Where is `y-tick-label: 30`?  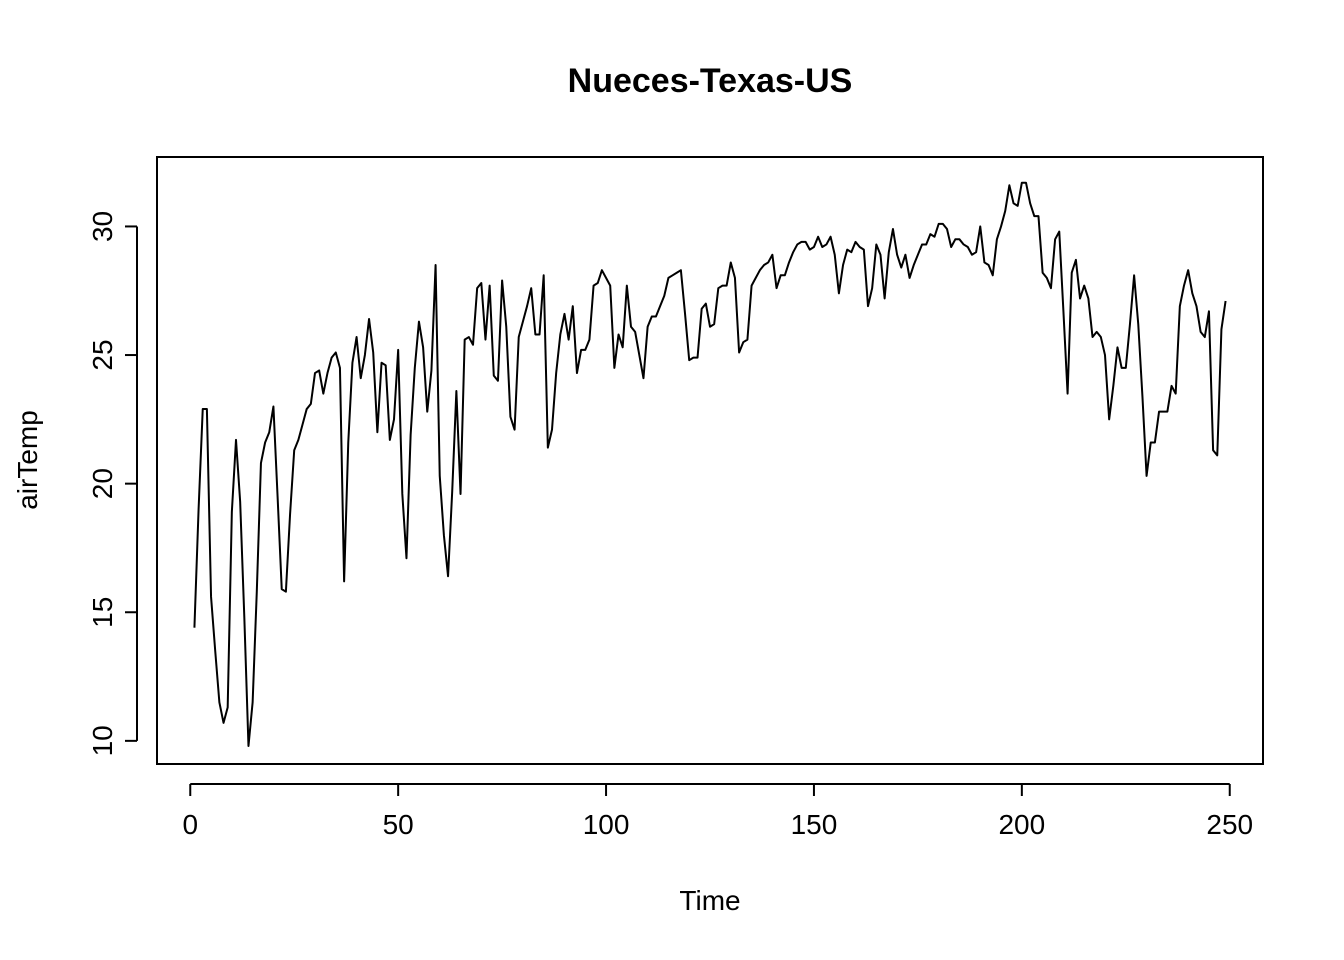 y-tick-label: 30 is located at coordinates (102, 226).